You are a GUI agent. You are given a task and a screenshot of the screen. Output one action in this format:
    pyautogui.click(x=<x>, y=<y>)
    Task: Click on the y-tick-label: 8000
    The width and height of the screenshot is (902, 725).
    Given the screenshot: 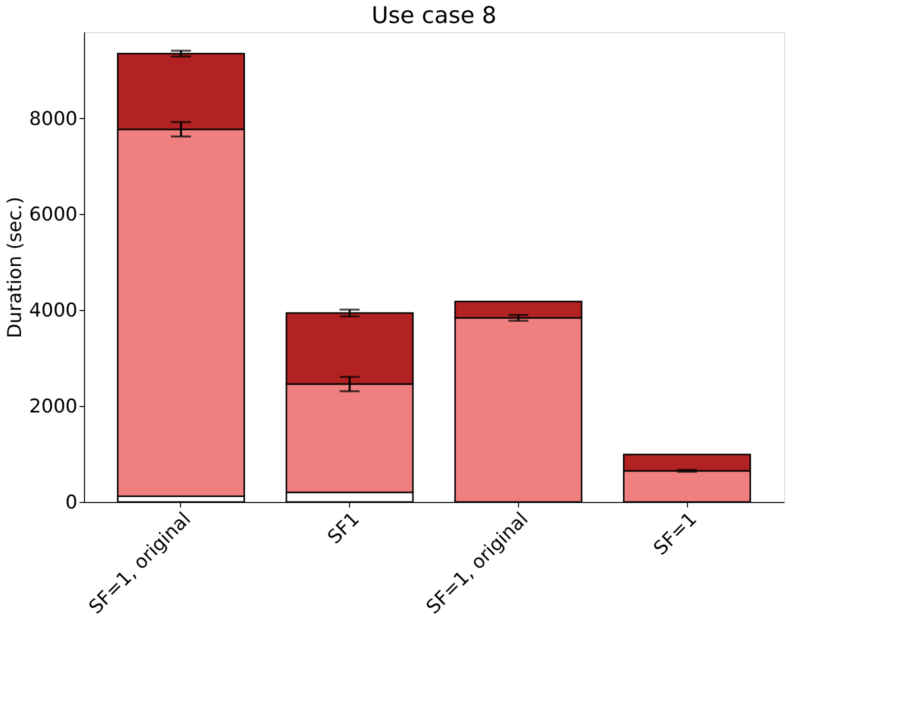 What is the action you would take?
    pyautogui.click(x=53, y=119)
    